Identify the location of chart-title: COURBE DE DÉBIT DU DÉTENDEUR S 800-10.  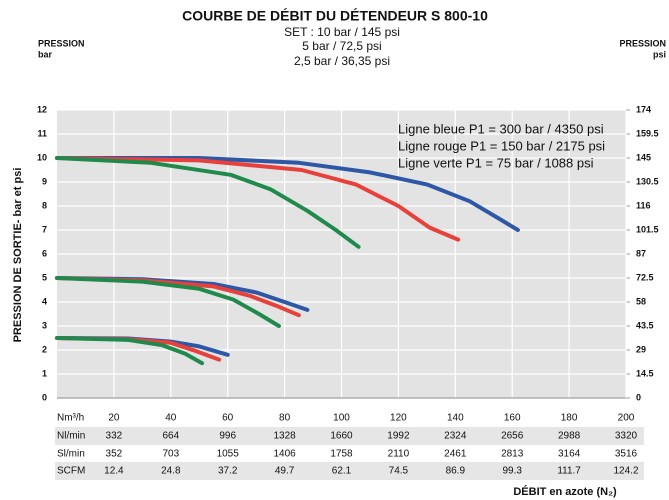
(335, 16).